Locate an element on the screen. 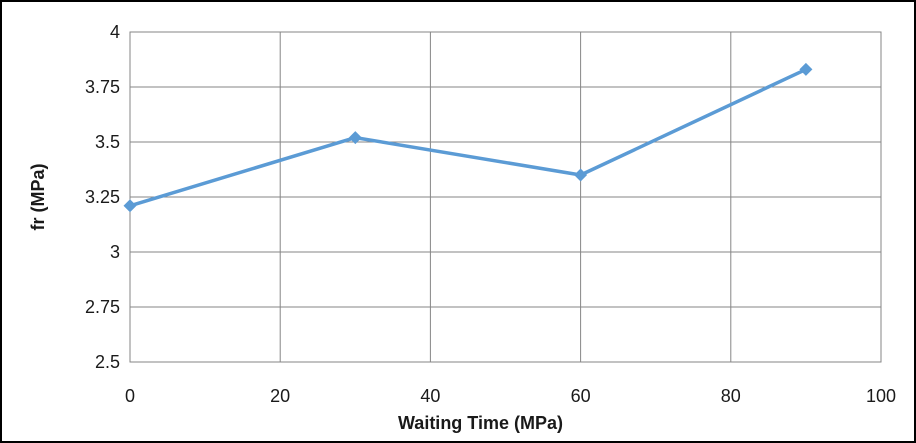  y-tick-label: 3 is located at coordinates (115, 252).